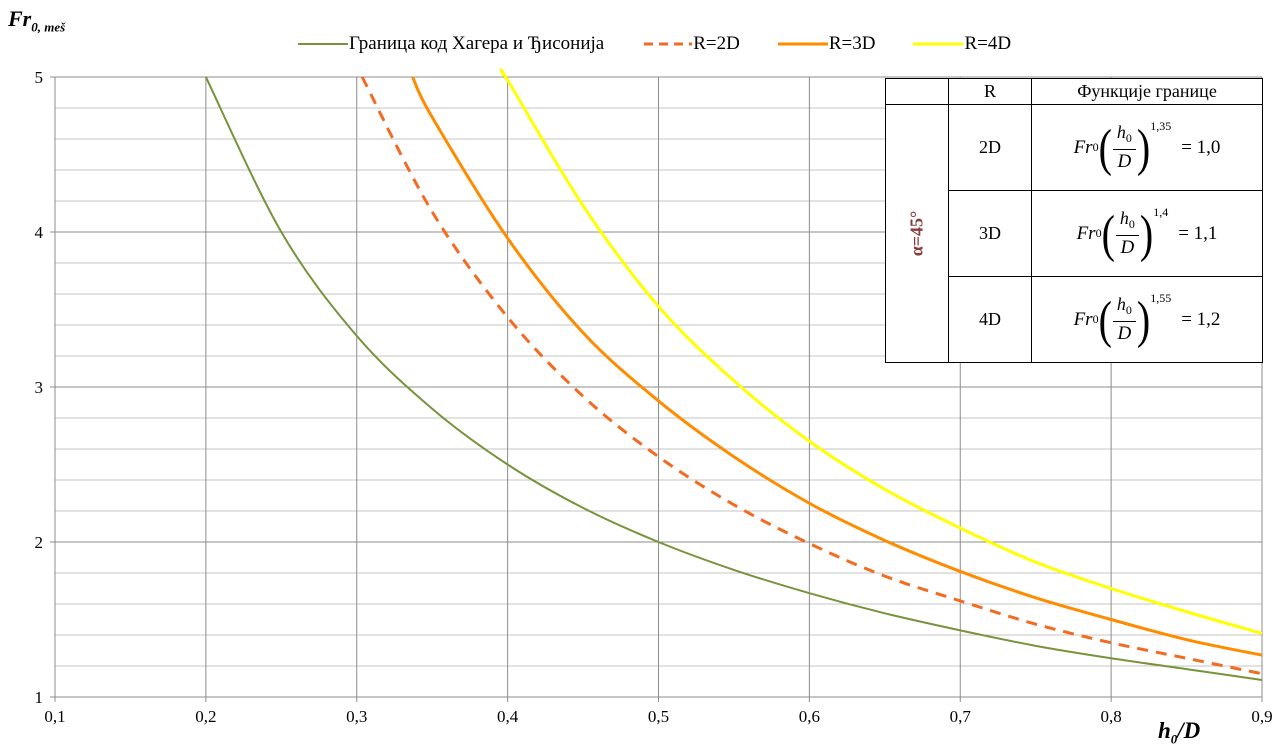  I want to click on table-header-row: R Функције границе, so click(1074, 91).